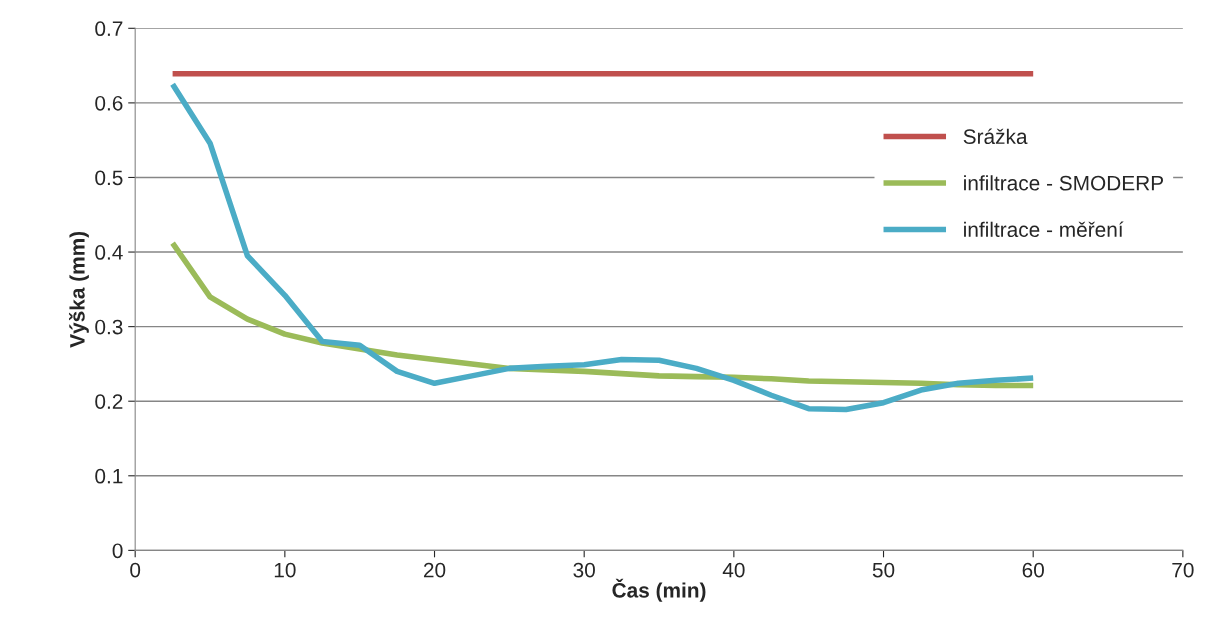 This screenshot has height=629, width=1207. I want to click on y-tick-label: 0, so click(117, 551).